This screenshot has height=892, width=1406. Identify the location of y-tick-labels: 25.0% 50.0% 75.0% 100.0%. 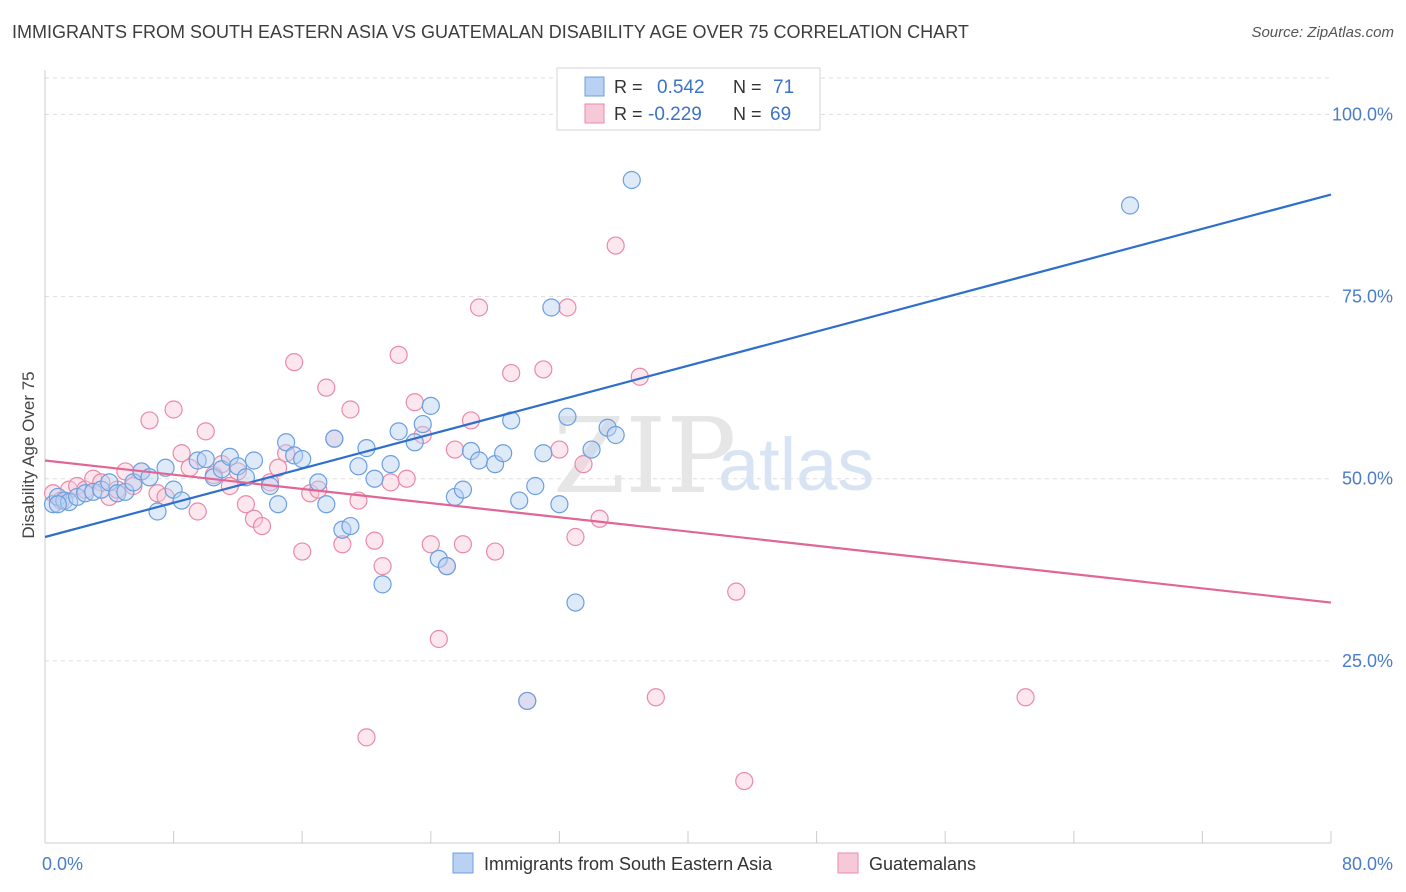
(1362, 387).